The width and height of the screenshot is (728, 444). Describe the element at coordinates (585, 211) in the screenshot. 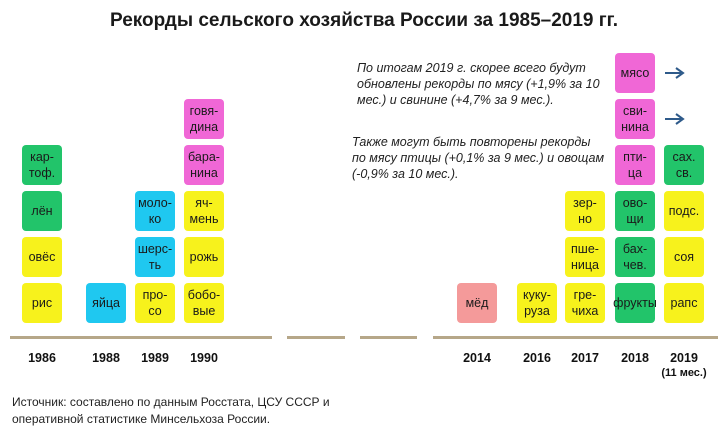

I see `record-tile: зер- но` at that location.